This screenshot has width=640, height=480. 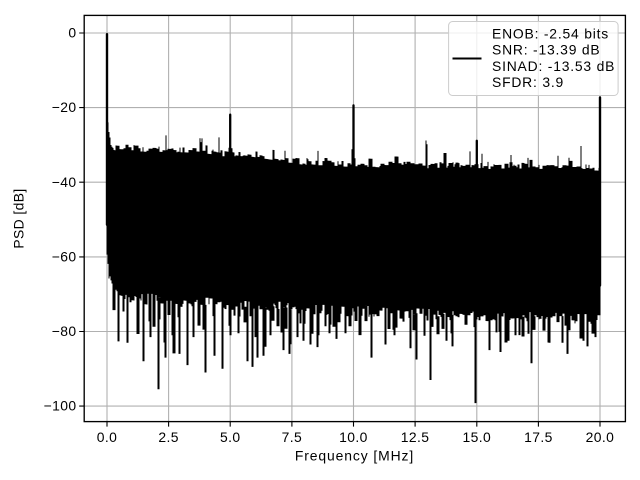 What do you see at coordinates (553, 66) in the screenshot?
I see `svg-text: SINAD: -13.53 dB` at bounding box center [553, 66].